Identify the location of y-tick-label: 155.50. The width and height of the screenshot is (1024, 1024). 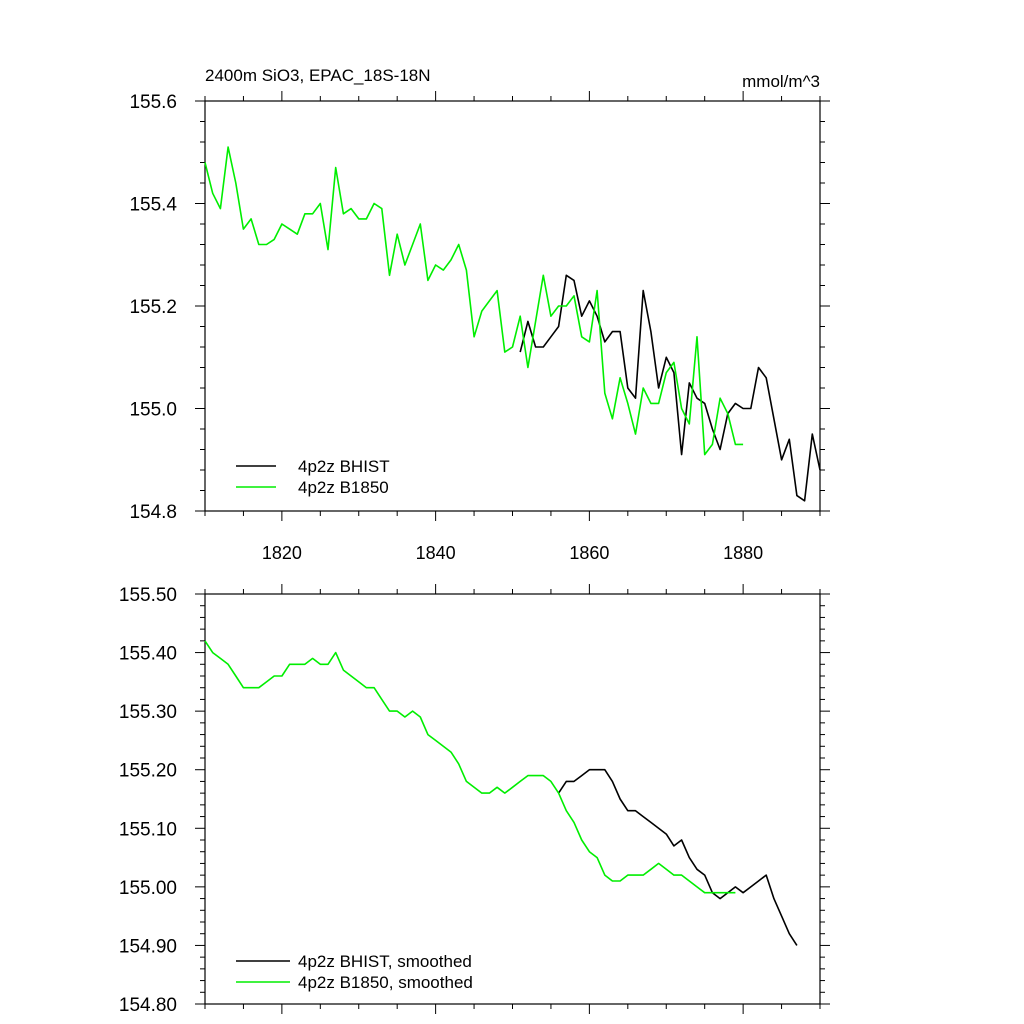
(148, 595).